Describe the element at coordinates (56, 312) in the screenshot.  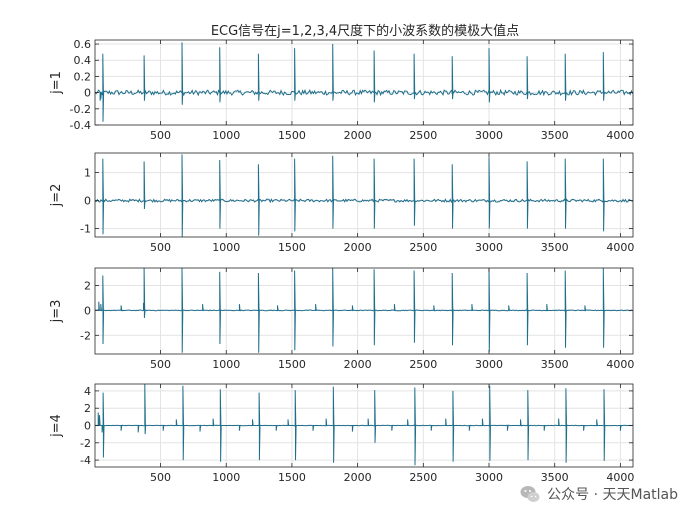
I see `y-axis-label: j=3` at that location.